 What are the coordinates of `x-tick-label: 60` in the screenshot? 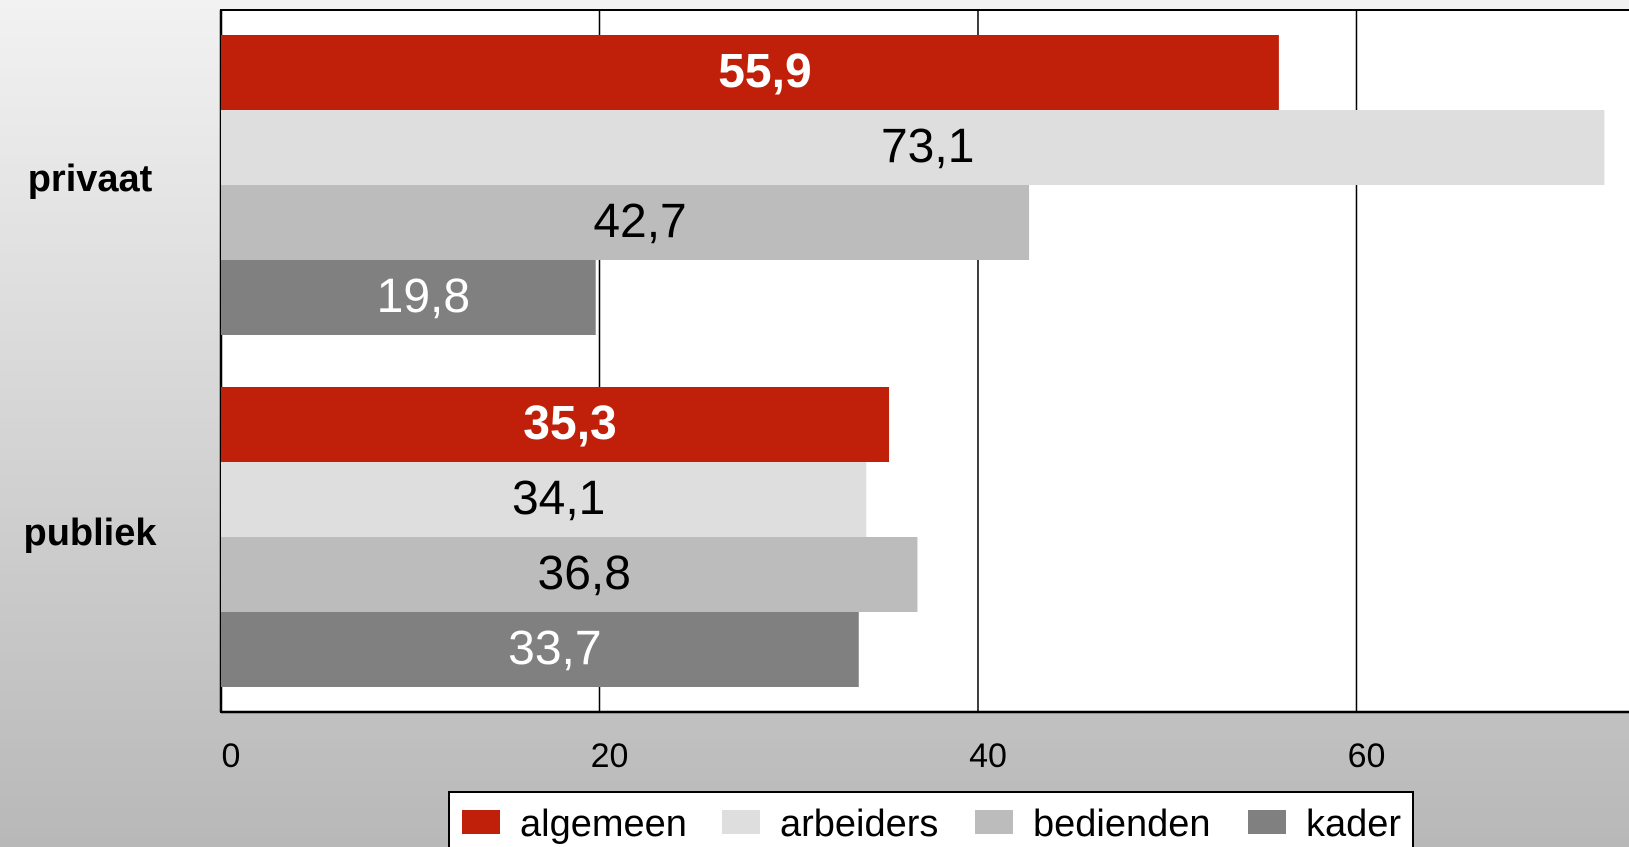 It's located at (1367, 756).